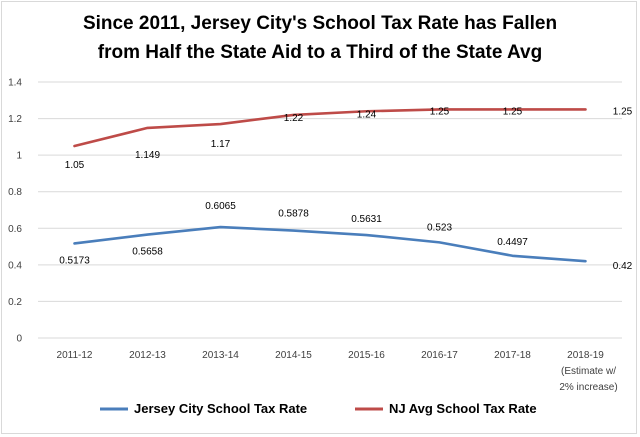  I want to click on legend-label: Jersey City School Tax Rate, so click(220, 408).